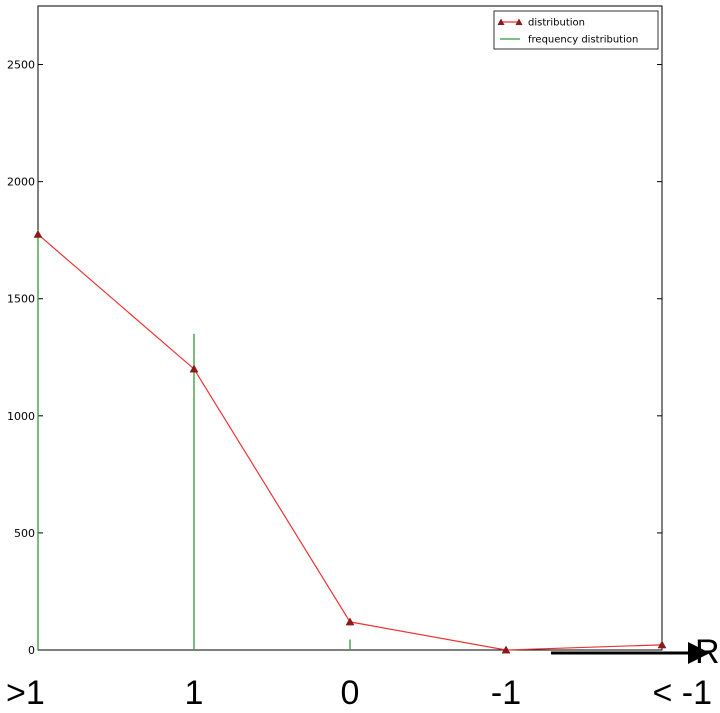 Image resolution: width=720 pixels, height=713 pixels. Describe the element at coordinates (350, 693) in the screenshot. I see `x-tick-label: 0` at that location.